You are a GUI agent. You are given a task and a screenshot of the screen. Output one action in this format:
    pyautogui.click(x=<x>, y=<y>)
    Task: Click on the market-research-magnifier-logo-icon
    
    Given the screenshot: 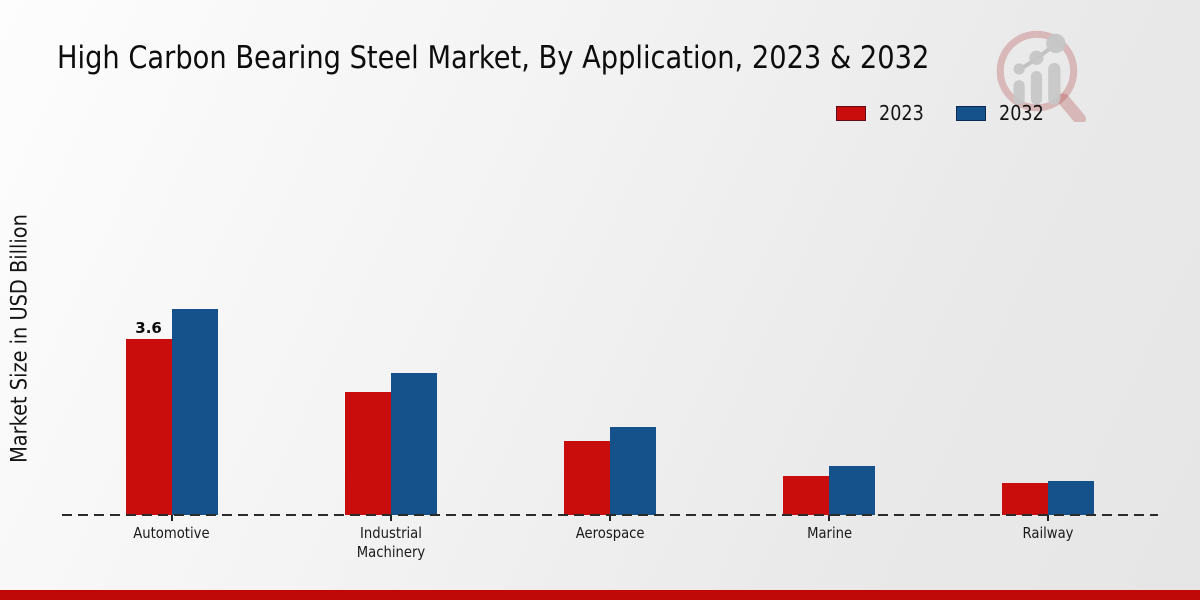 What is the action you would take?
    pyautogui.click(x=1041, y=76)
    